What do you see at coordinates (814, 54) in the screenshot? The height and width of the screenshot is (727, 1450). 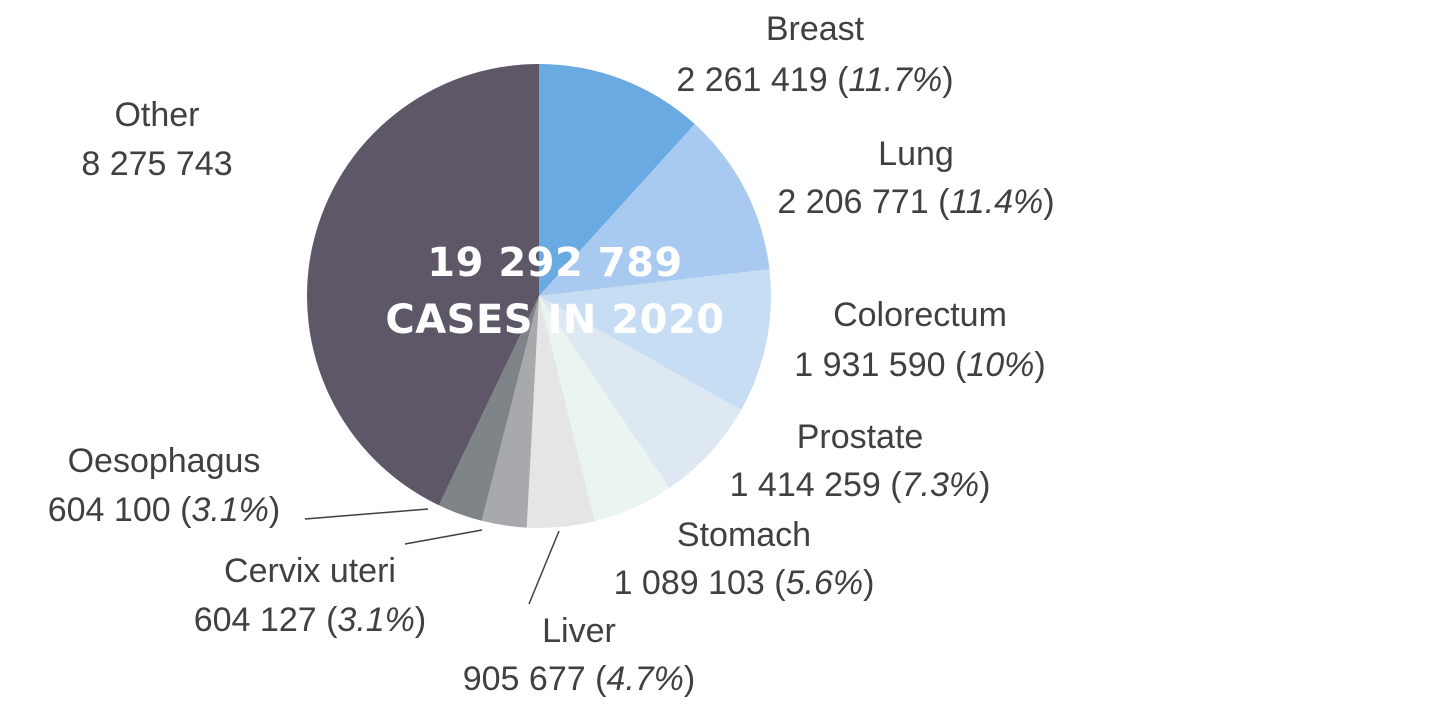 I see `slice-label-breast: Breast 2 261 419 (11.7%)` at bounding box center [814, 54].